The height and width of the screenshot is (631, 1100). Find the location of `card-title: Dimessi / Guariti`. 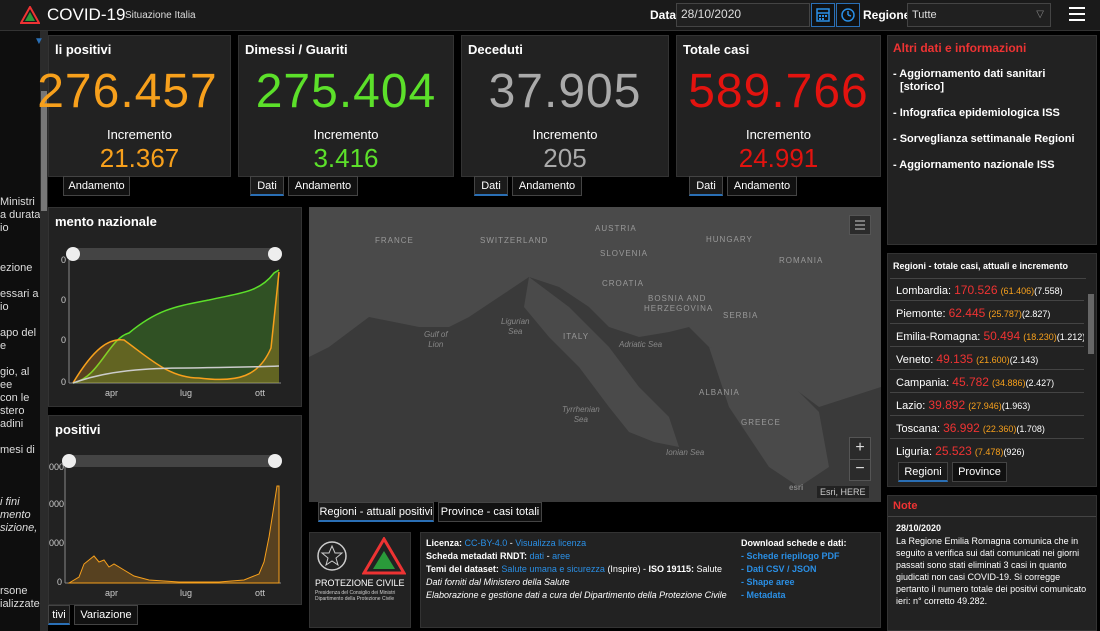

card-title: Dimessi / Guariti is located at coordinates (296, 49).